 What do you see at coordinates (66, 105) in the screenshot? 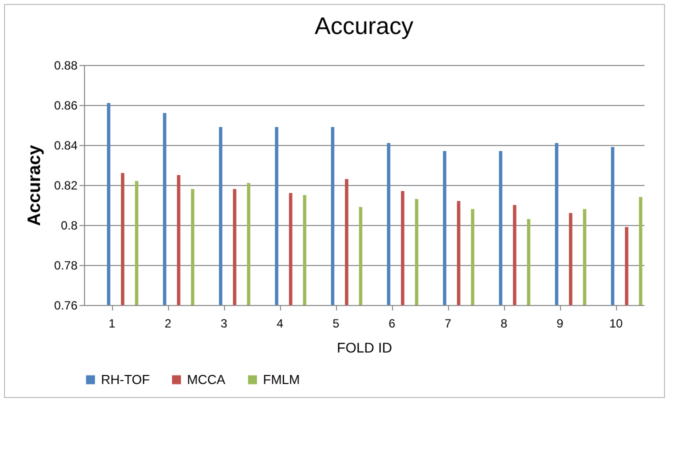
I see `y-tick-label: 0.86` at bounding box center [66, 105].